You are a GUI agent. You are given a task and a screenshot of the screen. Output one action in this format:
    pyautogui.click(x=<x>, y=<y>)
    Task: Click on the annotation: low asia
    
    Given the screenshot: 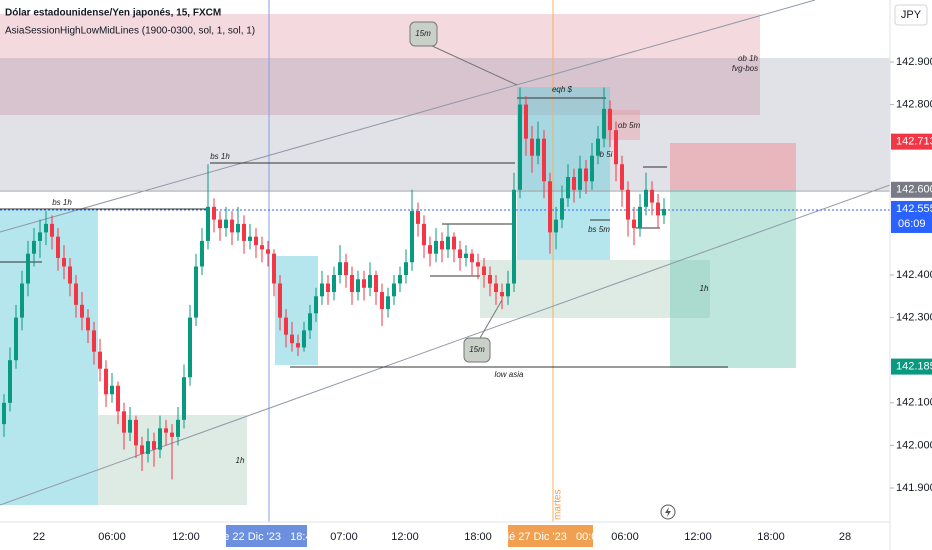 What is the action you would take?
    pyautogui.click(x=509, y=374)
    